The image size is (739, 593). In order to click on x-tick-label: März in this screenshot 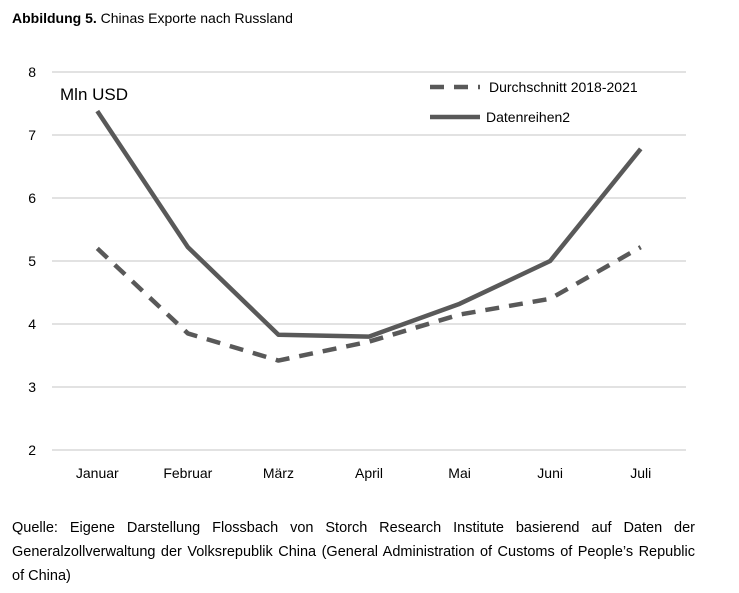, I will do `click(278, 473)`.